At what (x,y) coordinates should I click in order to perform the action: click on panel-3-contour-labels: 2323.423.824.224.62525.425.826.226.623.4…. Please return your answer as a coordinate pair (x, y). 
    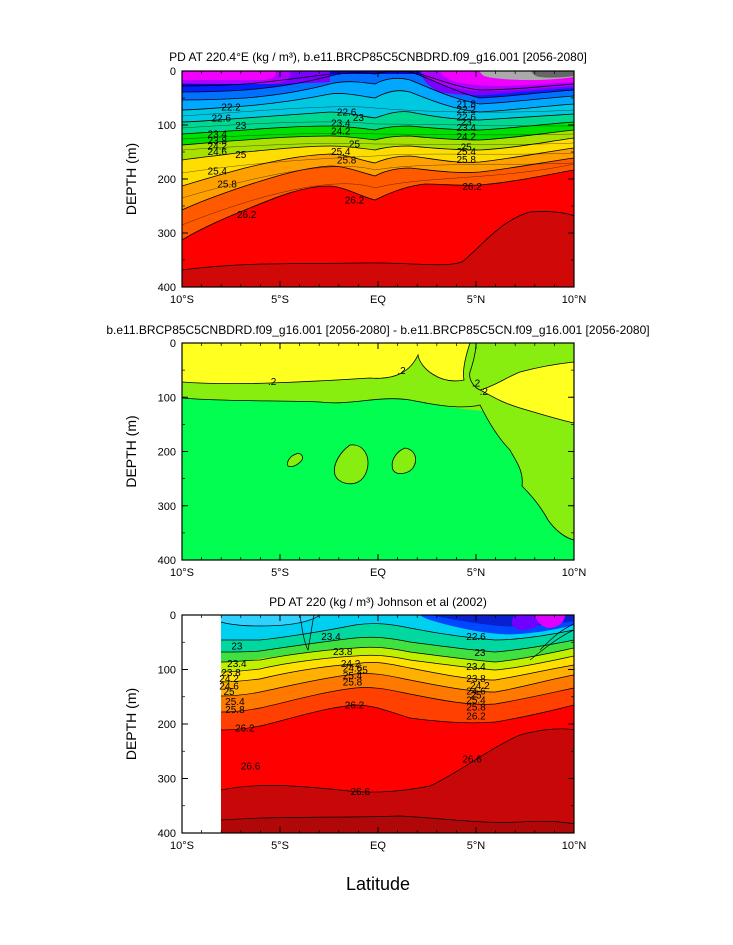
    Looking at the image, I should click on (354, 715).